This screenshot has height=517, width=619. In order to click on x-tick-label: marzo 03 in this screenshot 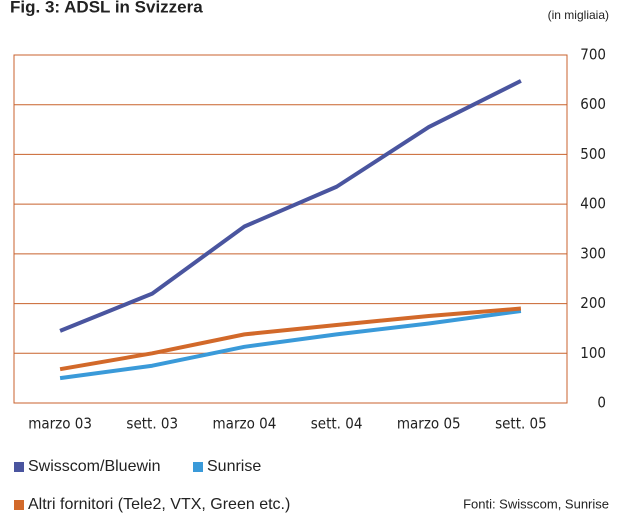, I will do `click(60, 424)`.